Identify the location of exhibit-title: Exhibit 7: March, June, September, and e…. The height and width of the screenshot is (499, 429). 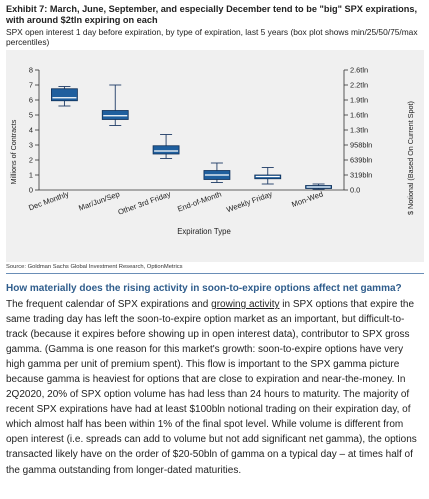
(212, 14).